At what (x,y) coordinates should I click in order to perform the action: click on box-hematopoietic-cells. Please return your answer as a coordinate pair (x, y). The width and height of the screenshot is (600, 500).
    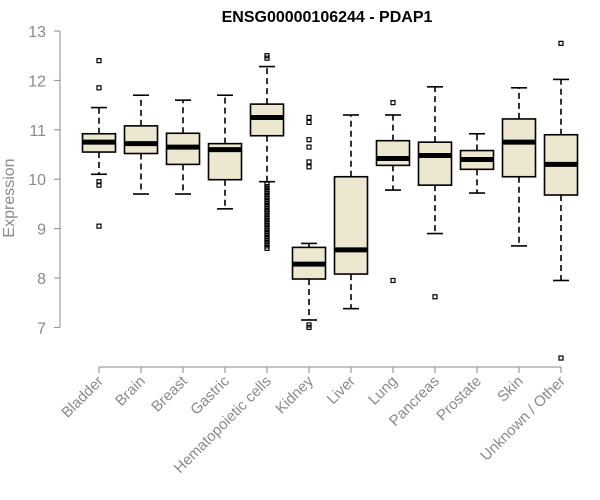
    Looking at the image, I should click on (267, 152).